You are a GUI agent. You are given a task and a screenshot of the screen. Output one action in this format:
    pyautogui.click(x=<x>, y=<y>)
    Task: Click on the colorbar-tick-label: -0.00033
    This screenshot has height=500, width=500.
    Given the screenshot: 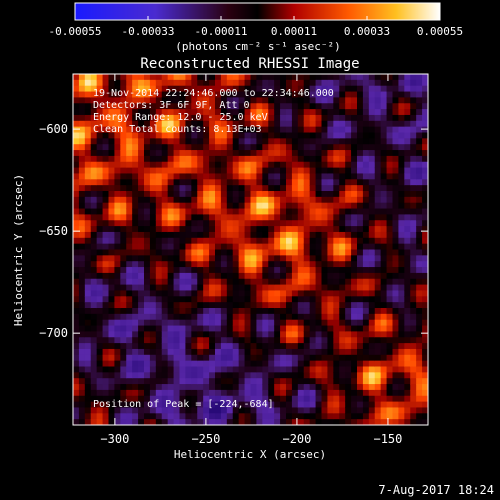 What is the action you would take?
    pyautogui.click(x=148, y=31)
    